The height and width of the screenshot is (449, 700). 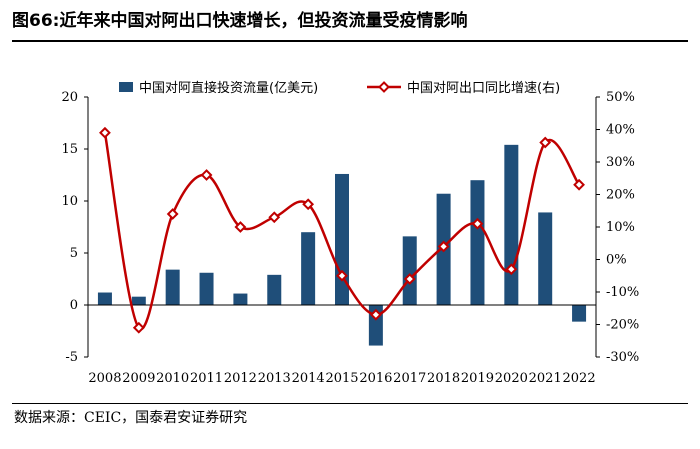 What do you see at coordinates (74, 253) in the screenshot?
I see `left-tick-label: 5` at bounding box center [74, 253].